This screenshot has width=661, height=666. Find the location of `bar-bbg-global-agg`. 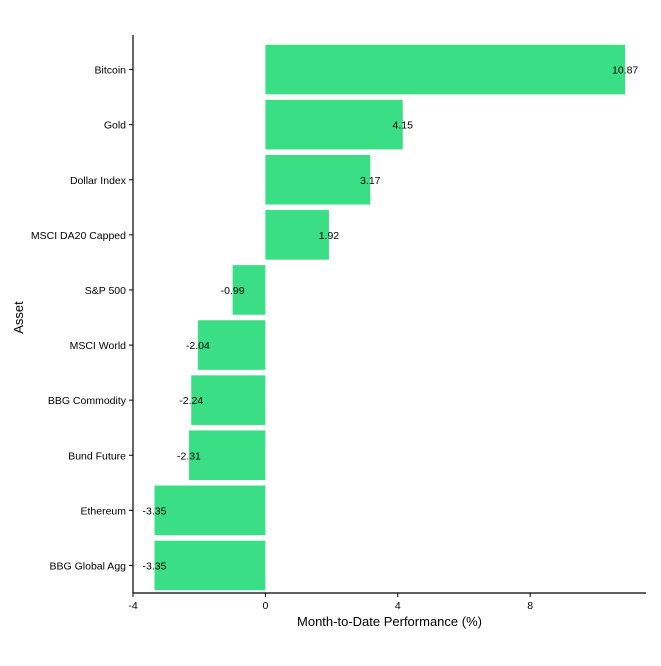

bar-bbg-global-agg is located at coordinates (210, 565).